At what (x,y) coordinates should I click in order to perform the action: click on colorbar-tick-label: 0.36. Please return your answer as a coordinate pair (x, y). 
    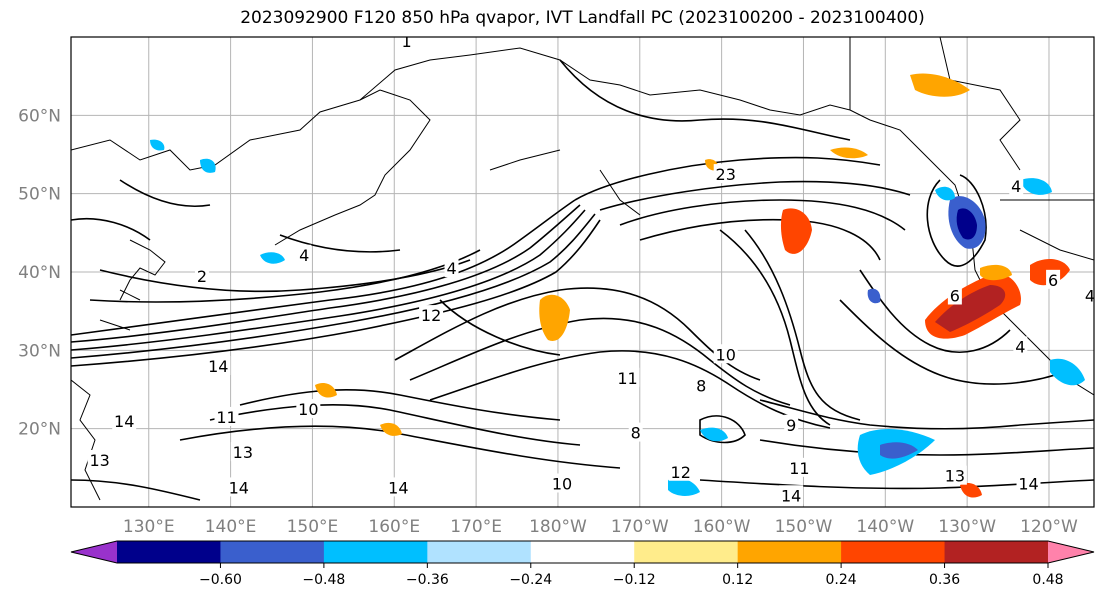
    Looking at the image, I should click on (944, 580).